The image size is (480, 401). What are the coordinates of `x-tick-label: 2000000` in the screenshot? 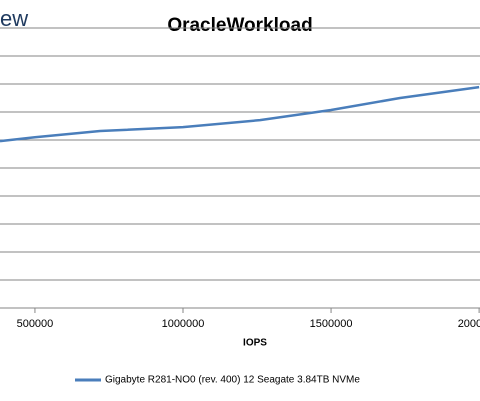 It's located at (469, 324).